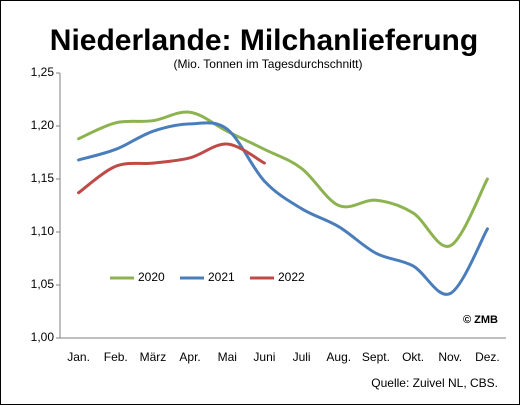  What do you see at coordinates (43, 72) in the screenshot?
I see `y-tick-label: 1,25` at bounding box center [43, 72].